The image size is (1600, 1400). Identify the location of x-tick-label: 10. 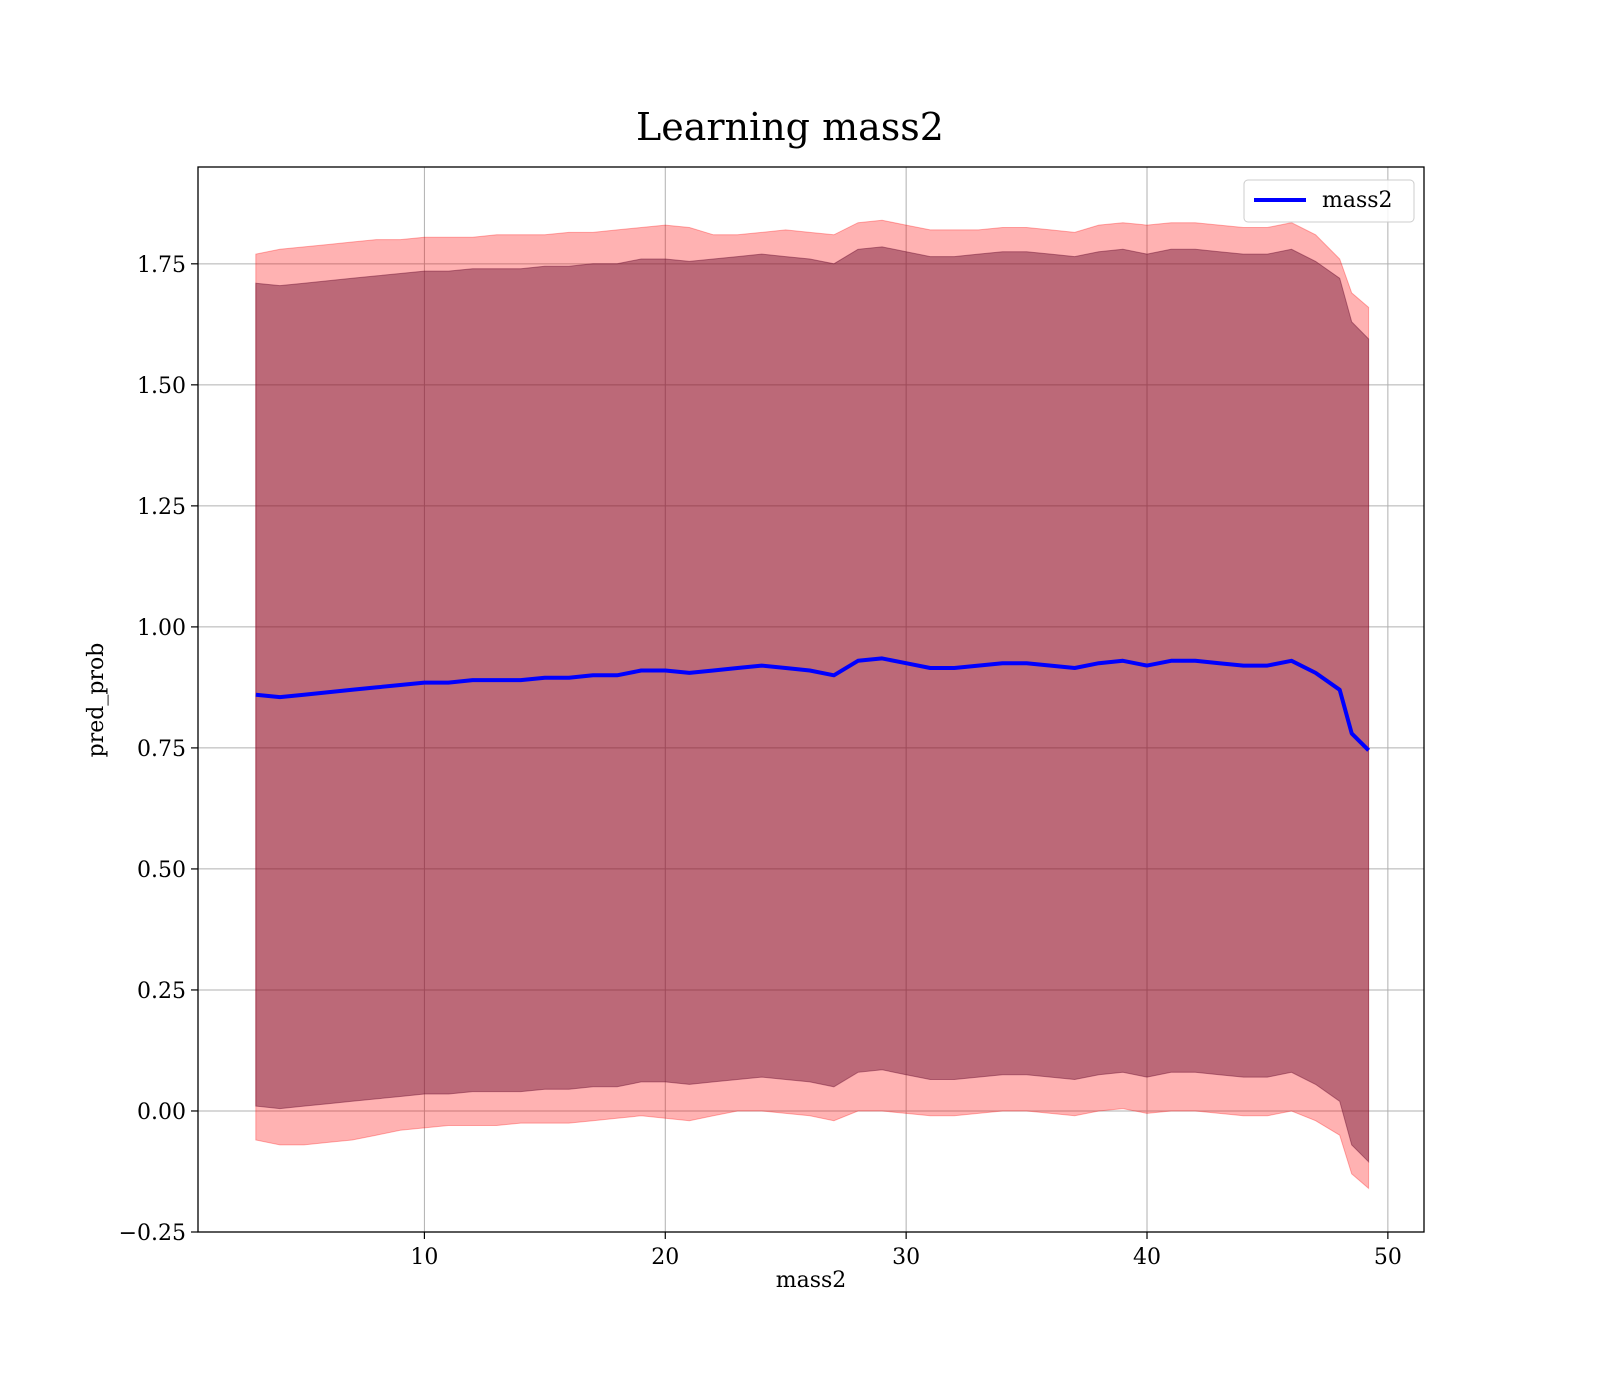
(424, 1257).